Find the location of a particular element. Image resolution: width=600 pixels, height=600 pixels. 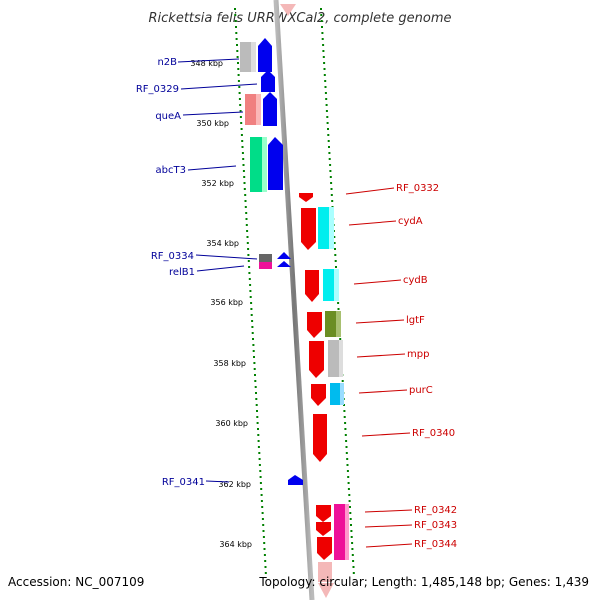

gene-cydB-bar is located at coordinates (328, 285).